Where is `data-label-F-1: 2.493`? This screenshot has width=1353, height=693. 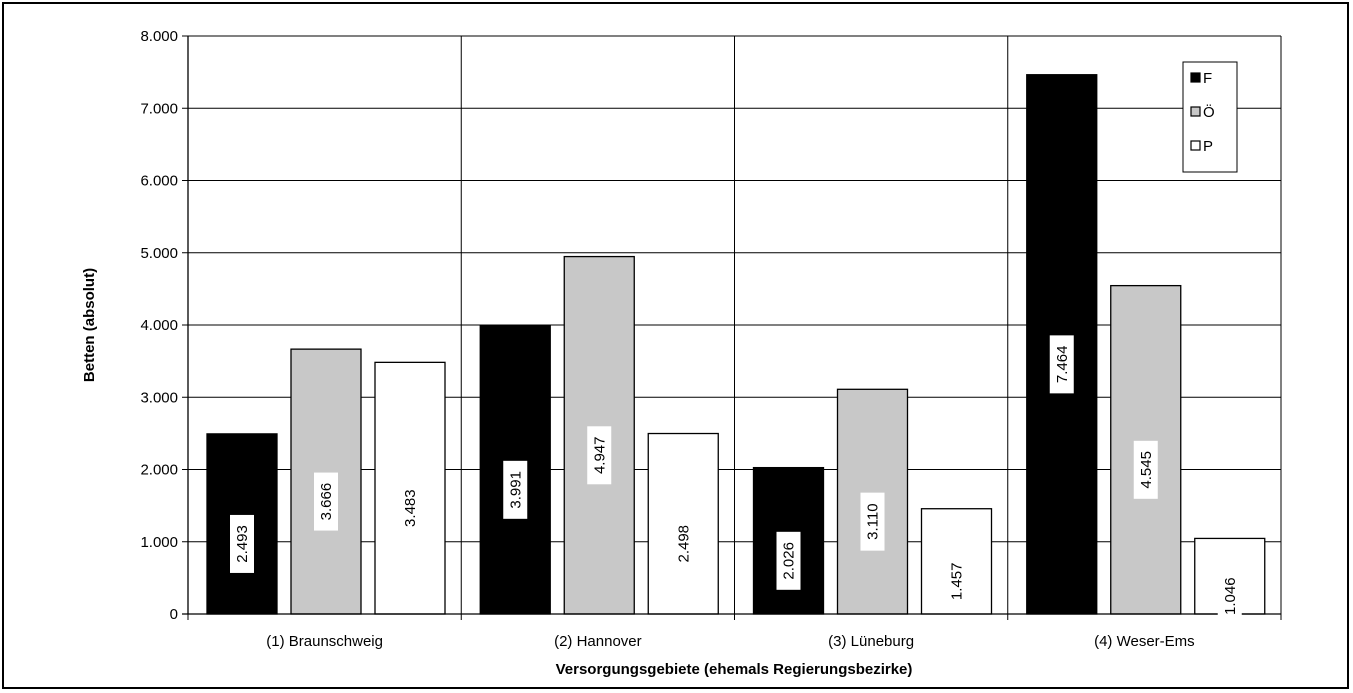
data-label-F-1: 2.493 is located at coordinates (242, 543).